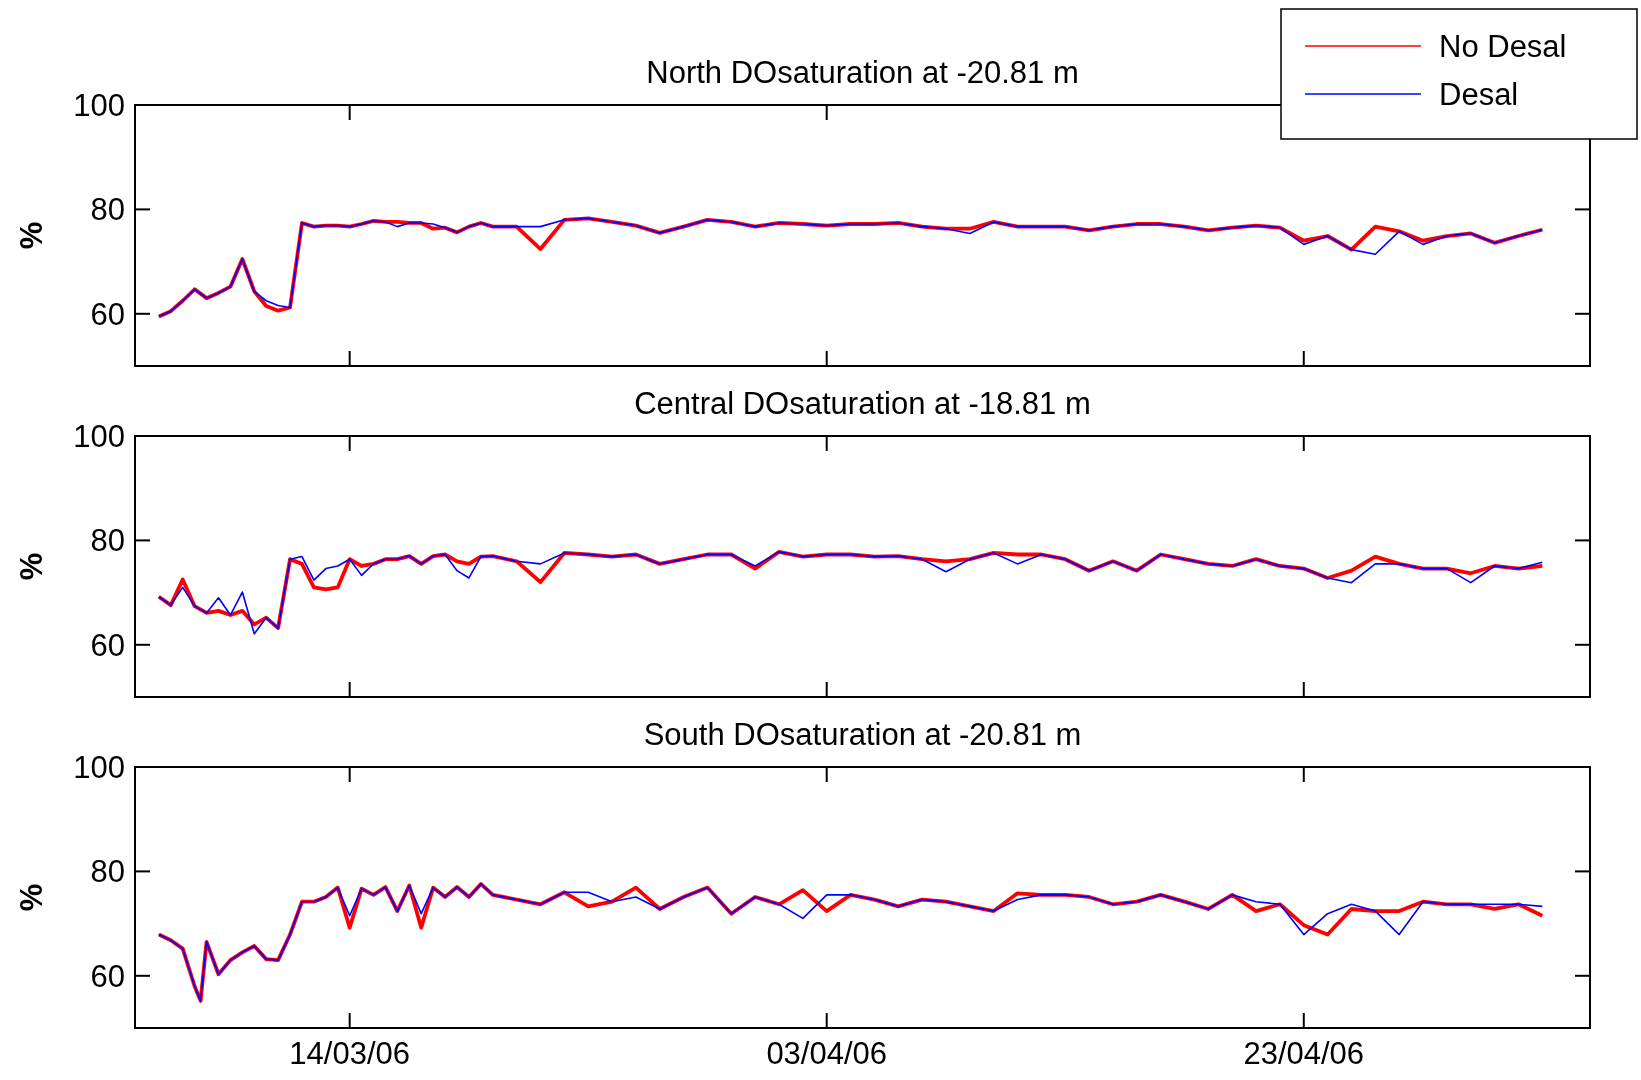 The width and height of the screenshot is (1641, 1080). I want to click on x-tick-label: 14/03/06, so click(350, 1053).